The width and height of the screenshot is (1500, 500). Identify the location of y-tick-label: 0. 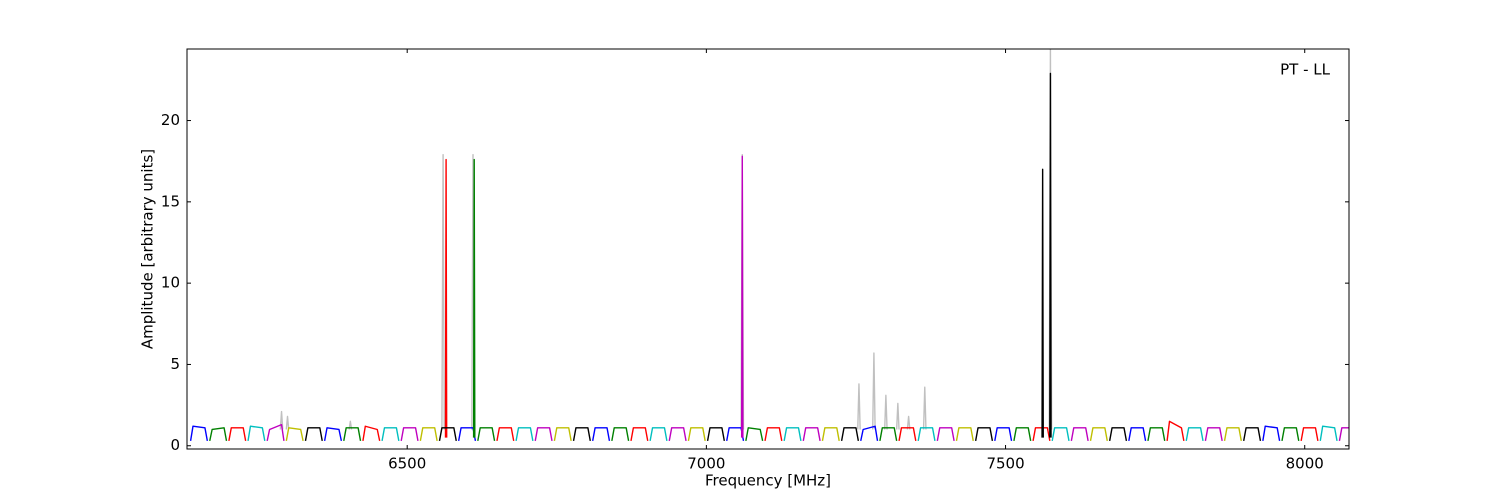
(175, 445).